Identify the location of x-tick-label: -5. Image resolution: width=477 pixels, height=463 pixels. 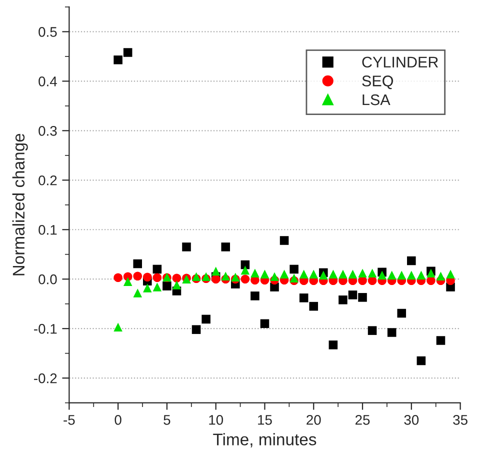
(69, 420).